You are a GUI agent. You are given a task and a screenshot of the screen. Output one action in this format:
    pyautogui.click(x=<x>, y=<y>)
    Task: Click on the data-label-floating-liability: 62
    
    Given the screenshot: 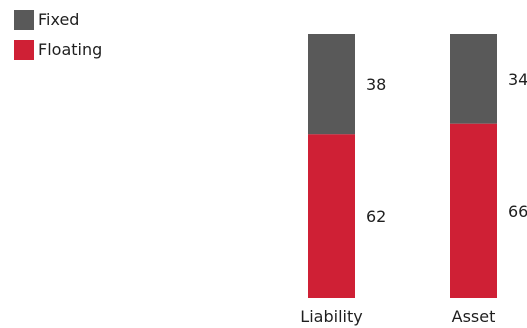 What is the action you would take?
    pyautogui.click(x=376, y=216)
    